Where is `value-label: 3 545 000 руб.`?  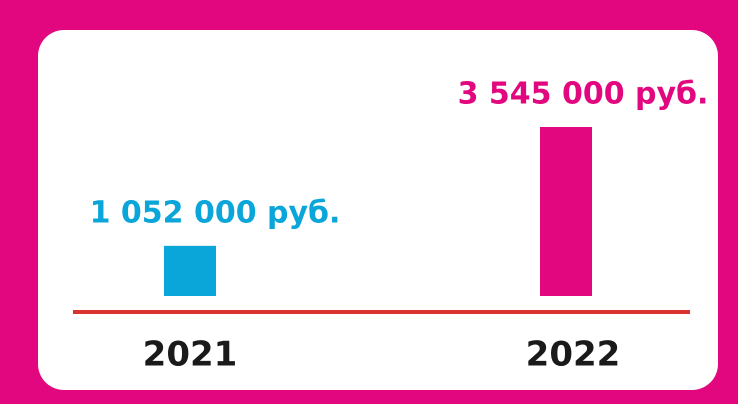 value-label: 3 545 000 руб. is located at coordinates (583, 94).